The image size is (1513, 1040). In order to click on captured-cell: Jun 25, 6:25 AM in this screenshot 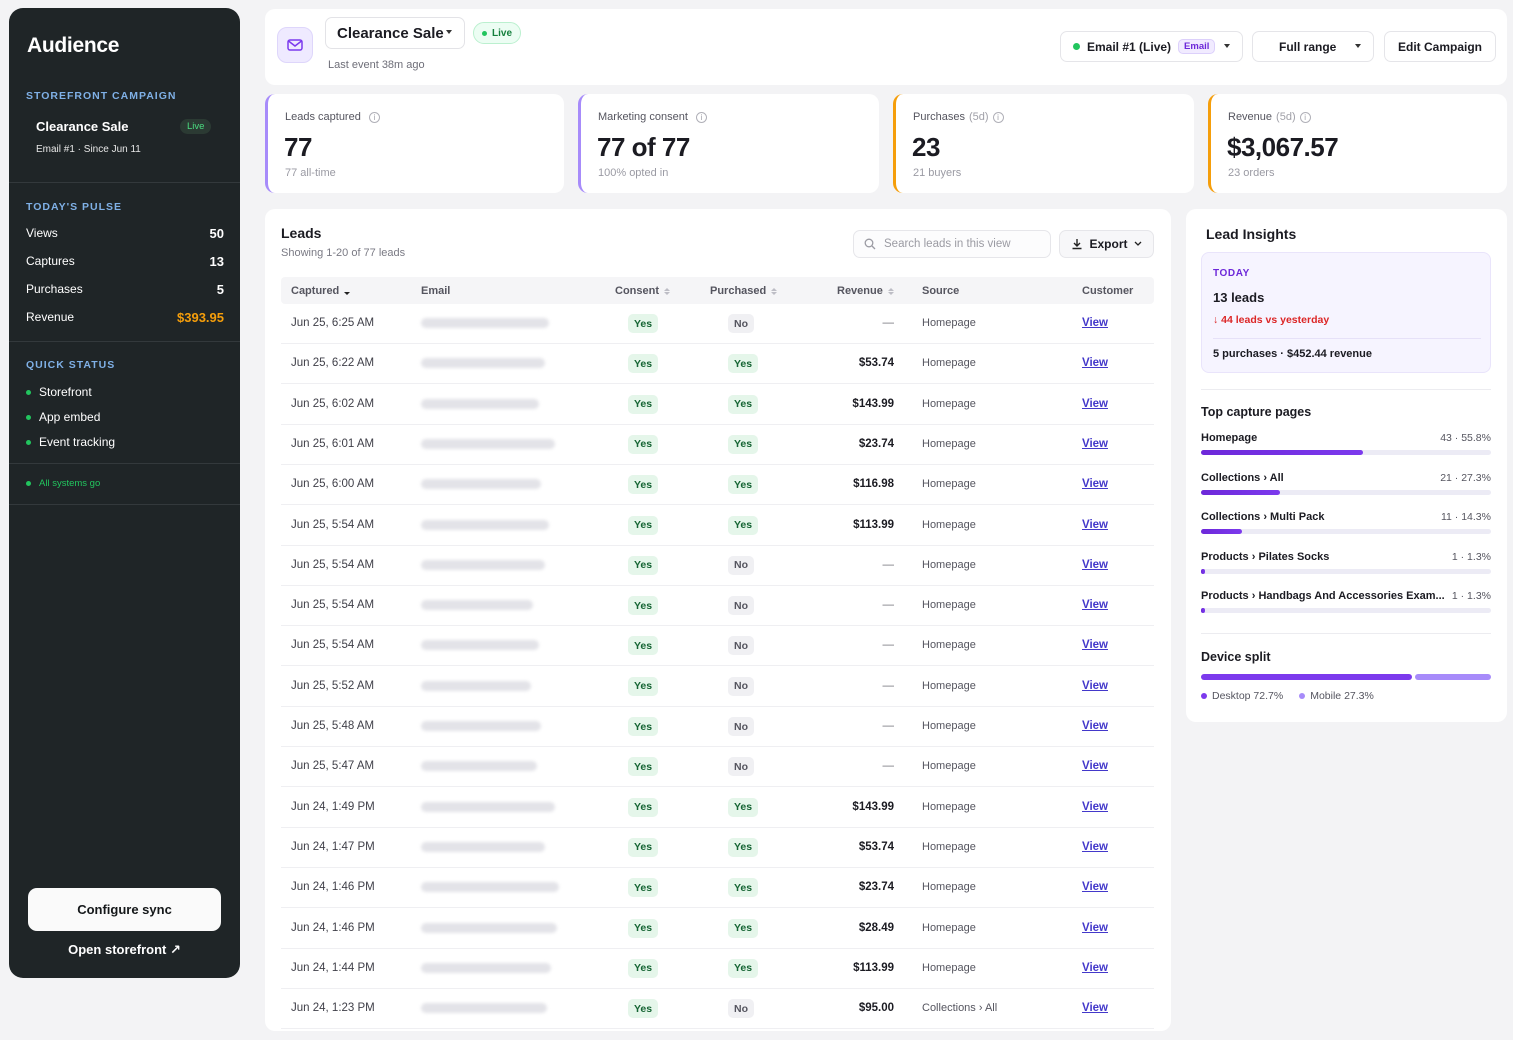, I will do `click(333, 323)`.